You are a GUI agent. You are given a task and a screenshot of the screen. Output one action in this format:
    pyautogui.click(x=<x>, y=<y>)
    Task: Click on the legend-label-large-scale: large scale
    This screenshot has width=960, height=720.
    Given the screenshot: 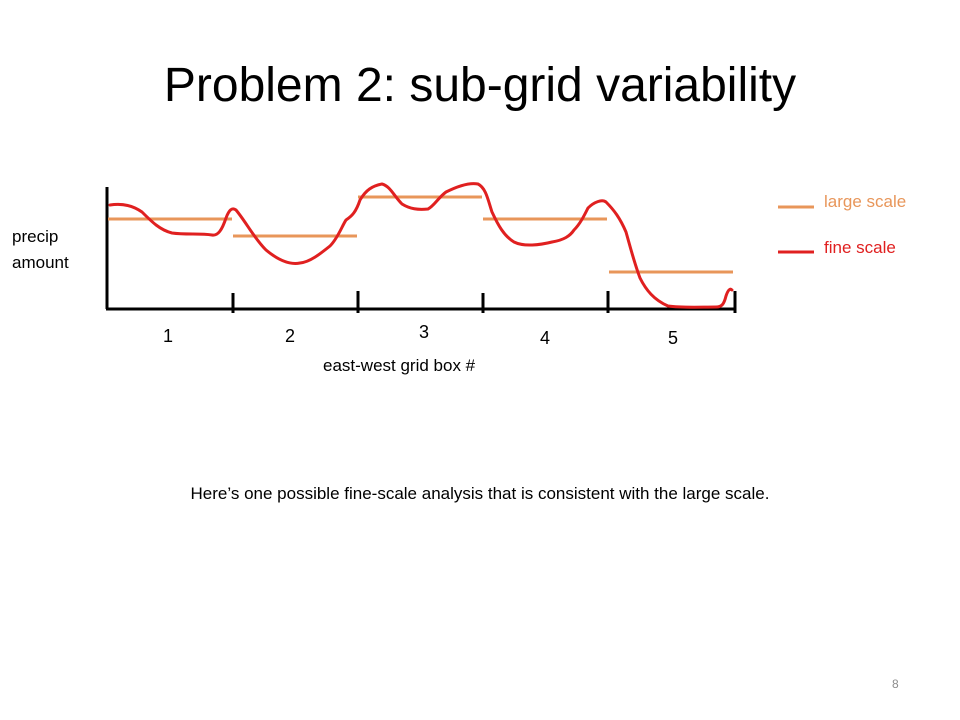 What is the action you would take?
    pyautogui.click(x=865, y=201)
    